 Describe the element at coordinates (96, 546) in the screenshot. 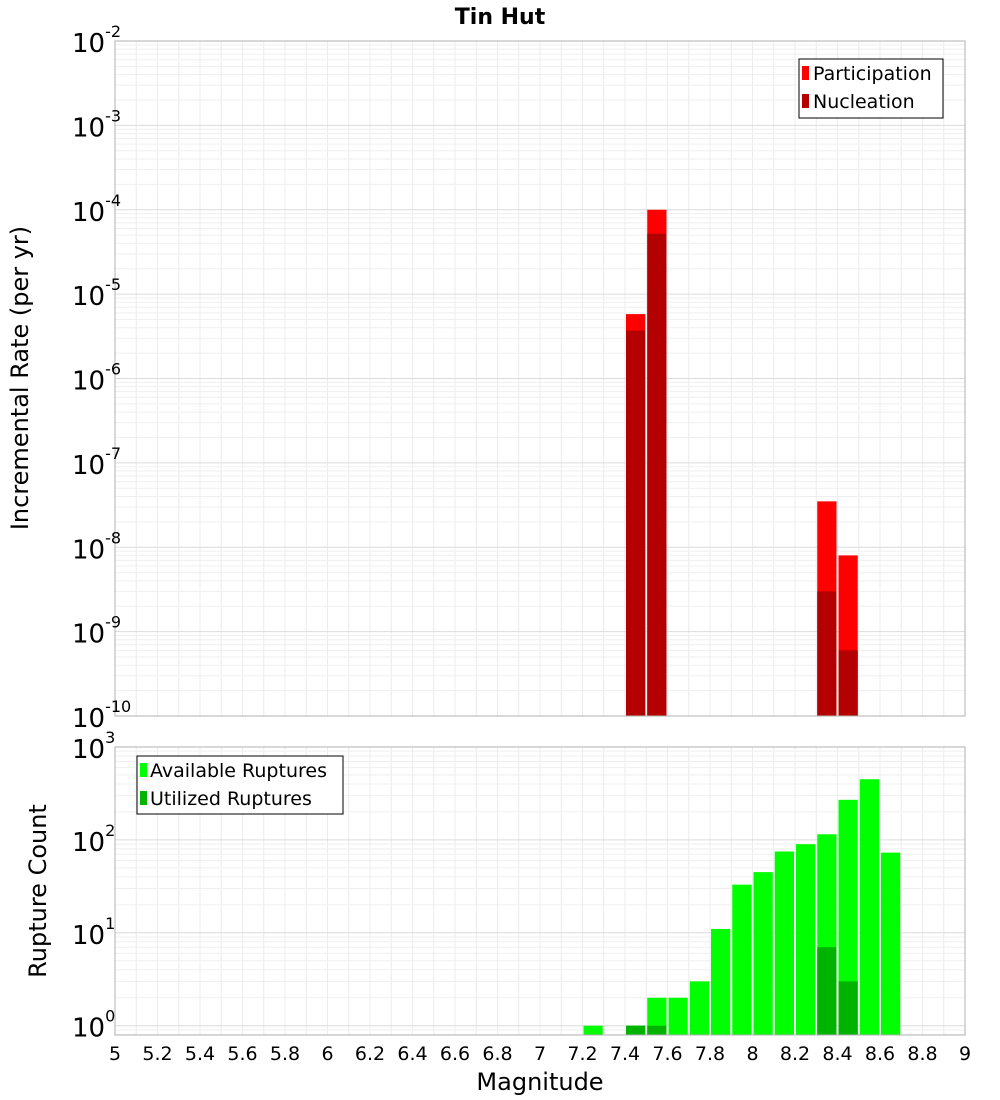

I see `y-tick-label: 10⁻⁸` at that location.